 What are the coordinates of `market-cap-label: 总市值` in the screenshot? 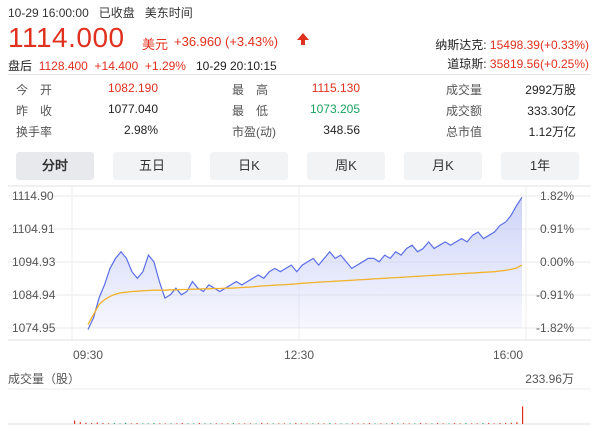 It's located at (464, 132).